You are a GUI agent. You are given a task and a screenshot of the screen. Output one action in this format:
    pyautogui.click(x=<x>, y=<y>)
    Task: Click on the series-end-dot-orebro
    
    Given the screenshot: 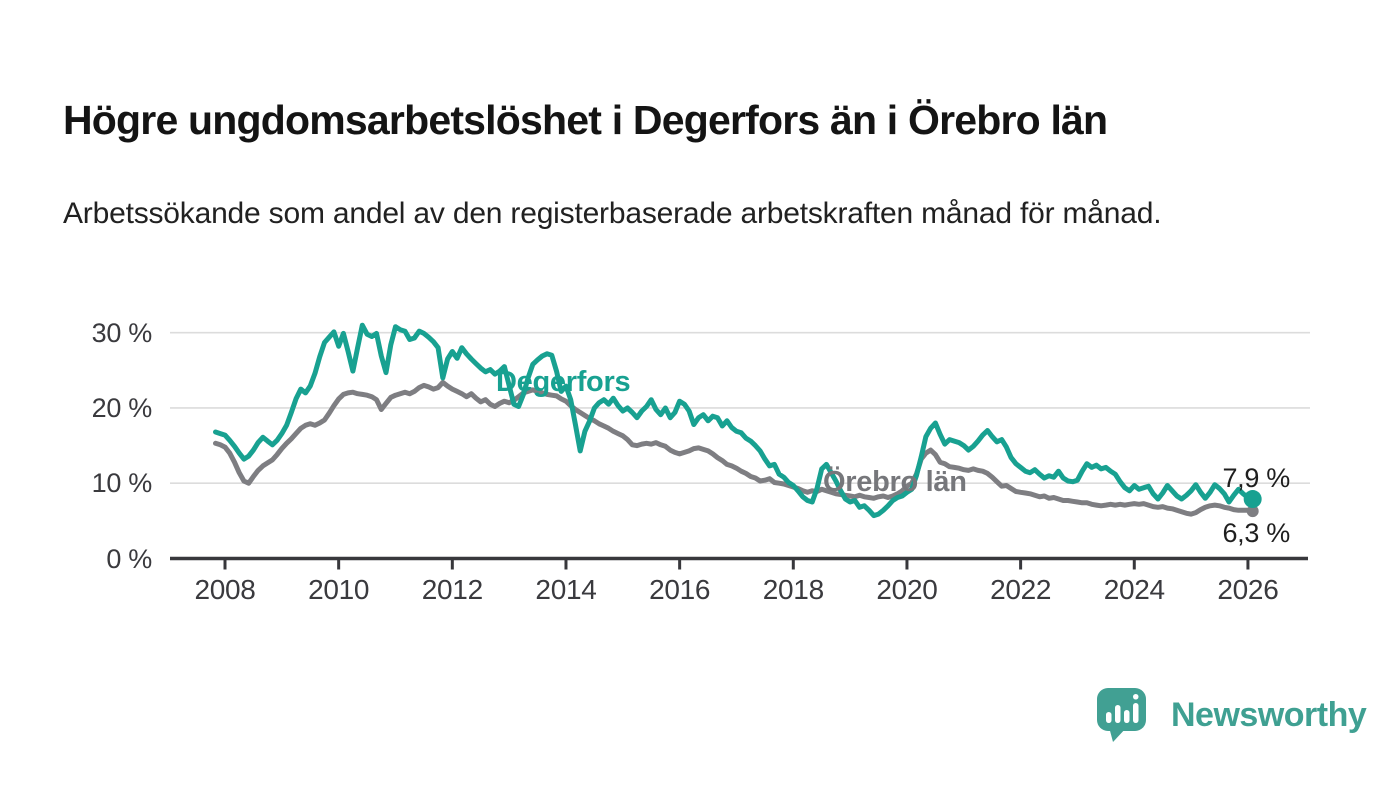 What is the action you would take?
    pyautogui.click(x=1252, y=511)
    